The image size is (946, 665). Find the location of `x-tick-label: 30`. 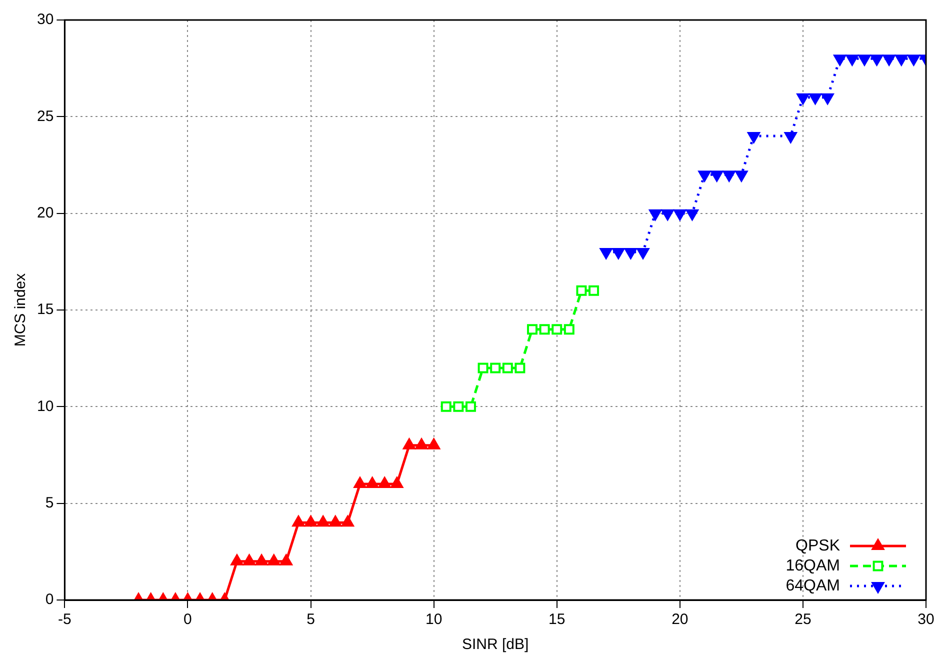

x-tick-label: 30 is located at coordinates (926, 619).